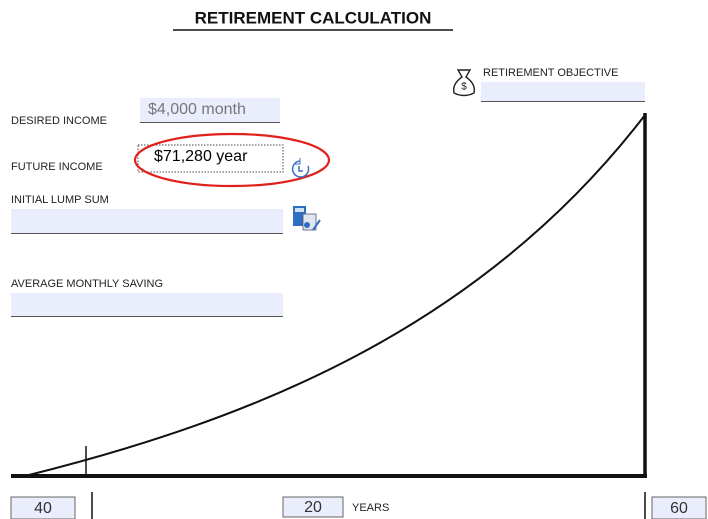 The height and width of the screenshot is (519, 708). I want to click on desired-income-value: $4,000 month, so click(197, 109).